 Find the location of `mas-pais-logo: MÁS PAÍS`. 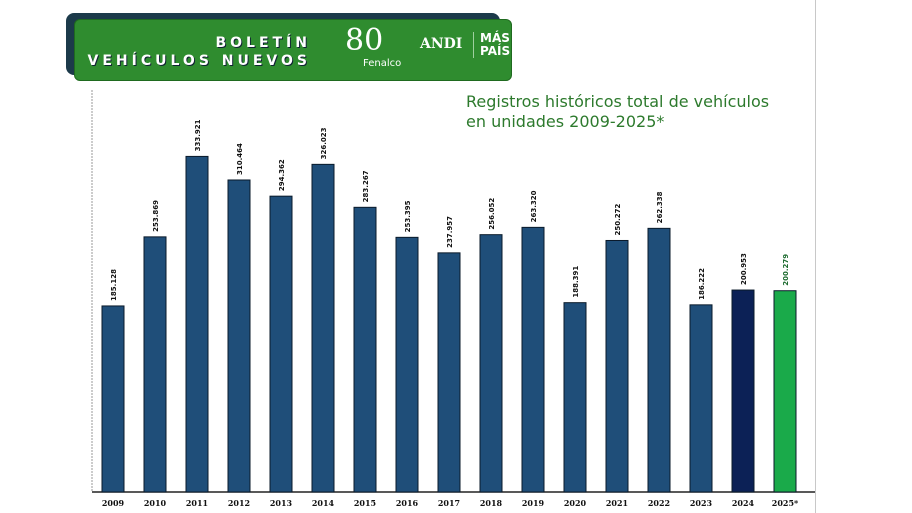

mas-pais-logo: MÁS PAÍS is located at coordinates (491, 45).